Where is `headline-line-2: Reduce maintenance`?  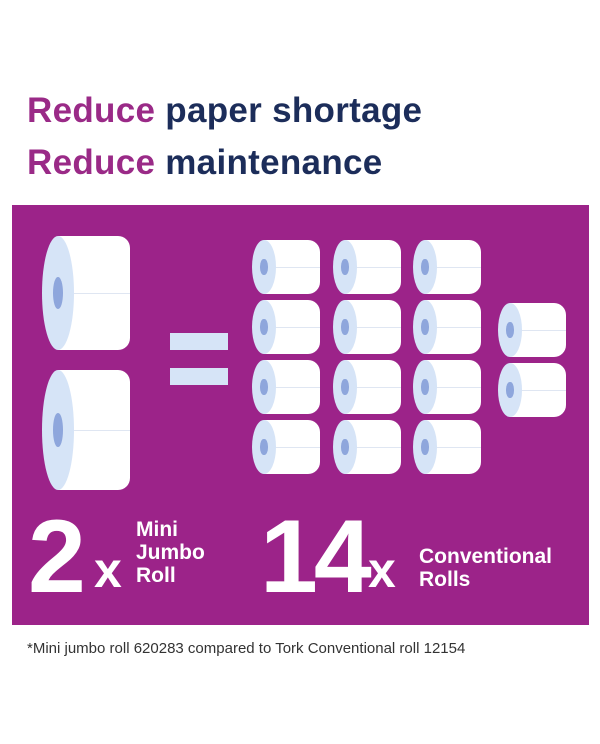 headline-line-2: Reduce maintenance is located at coordinates (205, 162).